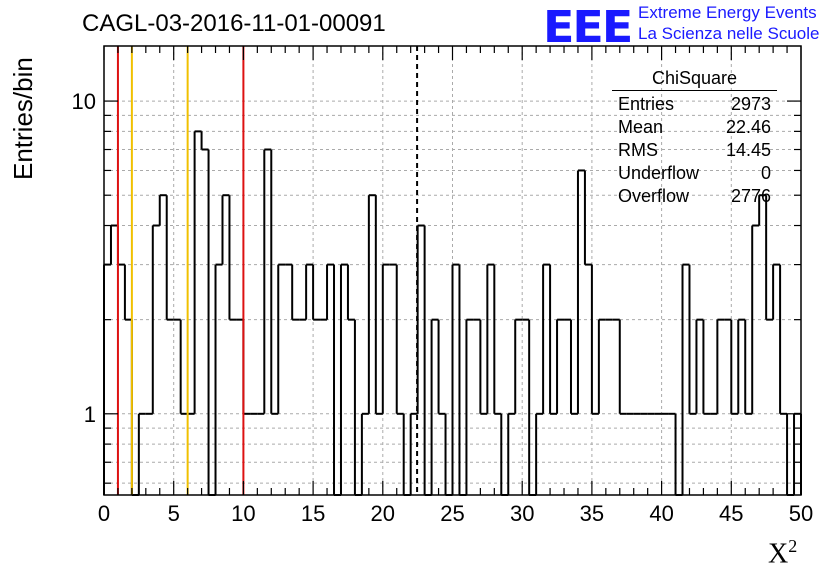 The image size is (836, 572). What do you see at coordinates (748, 150) in the screenshot?
I see `stats-value: 14.45` at bounding box center [748, 150].